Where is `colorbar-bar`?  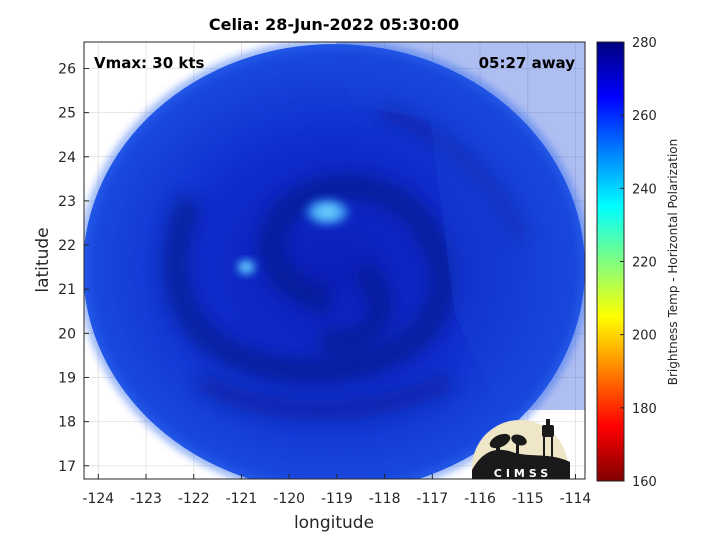 colorbar-bar is located at coordinates (610, 261).